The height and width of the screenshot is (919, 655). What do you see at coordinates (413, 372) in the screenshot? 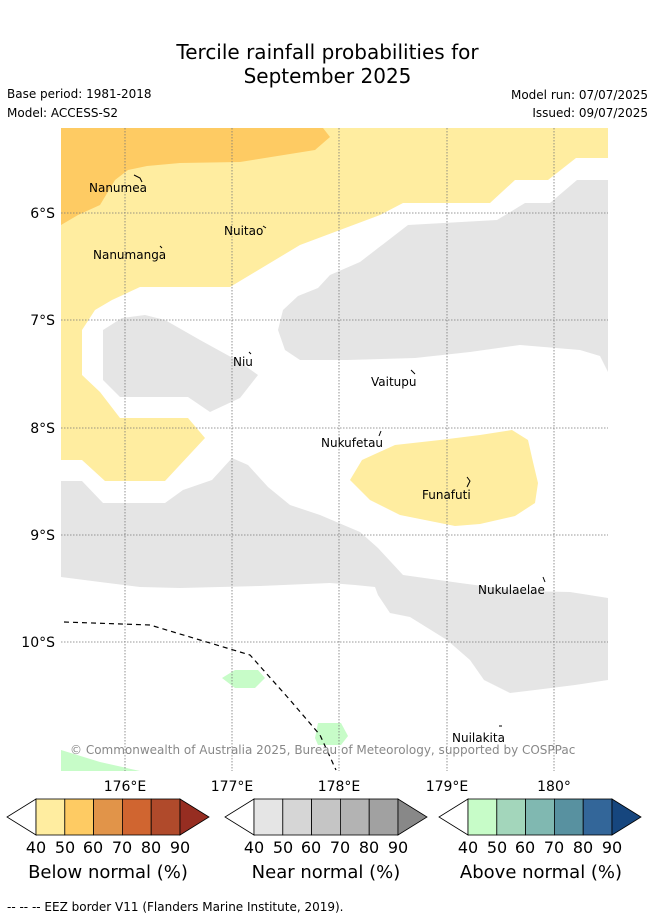
I see `island-vaitupu-outline` at bounding box center [413, 372].